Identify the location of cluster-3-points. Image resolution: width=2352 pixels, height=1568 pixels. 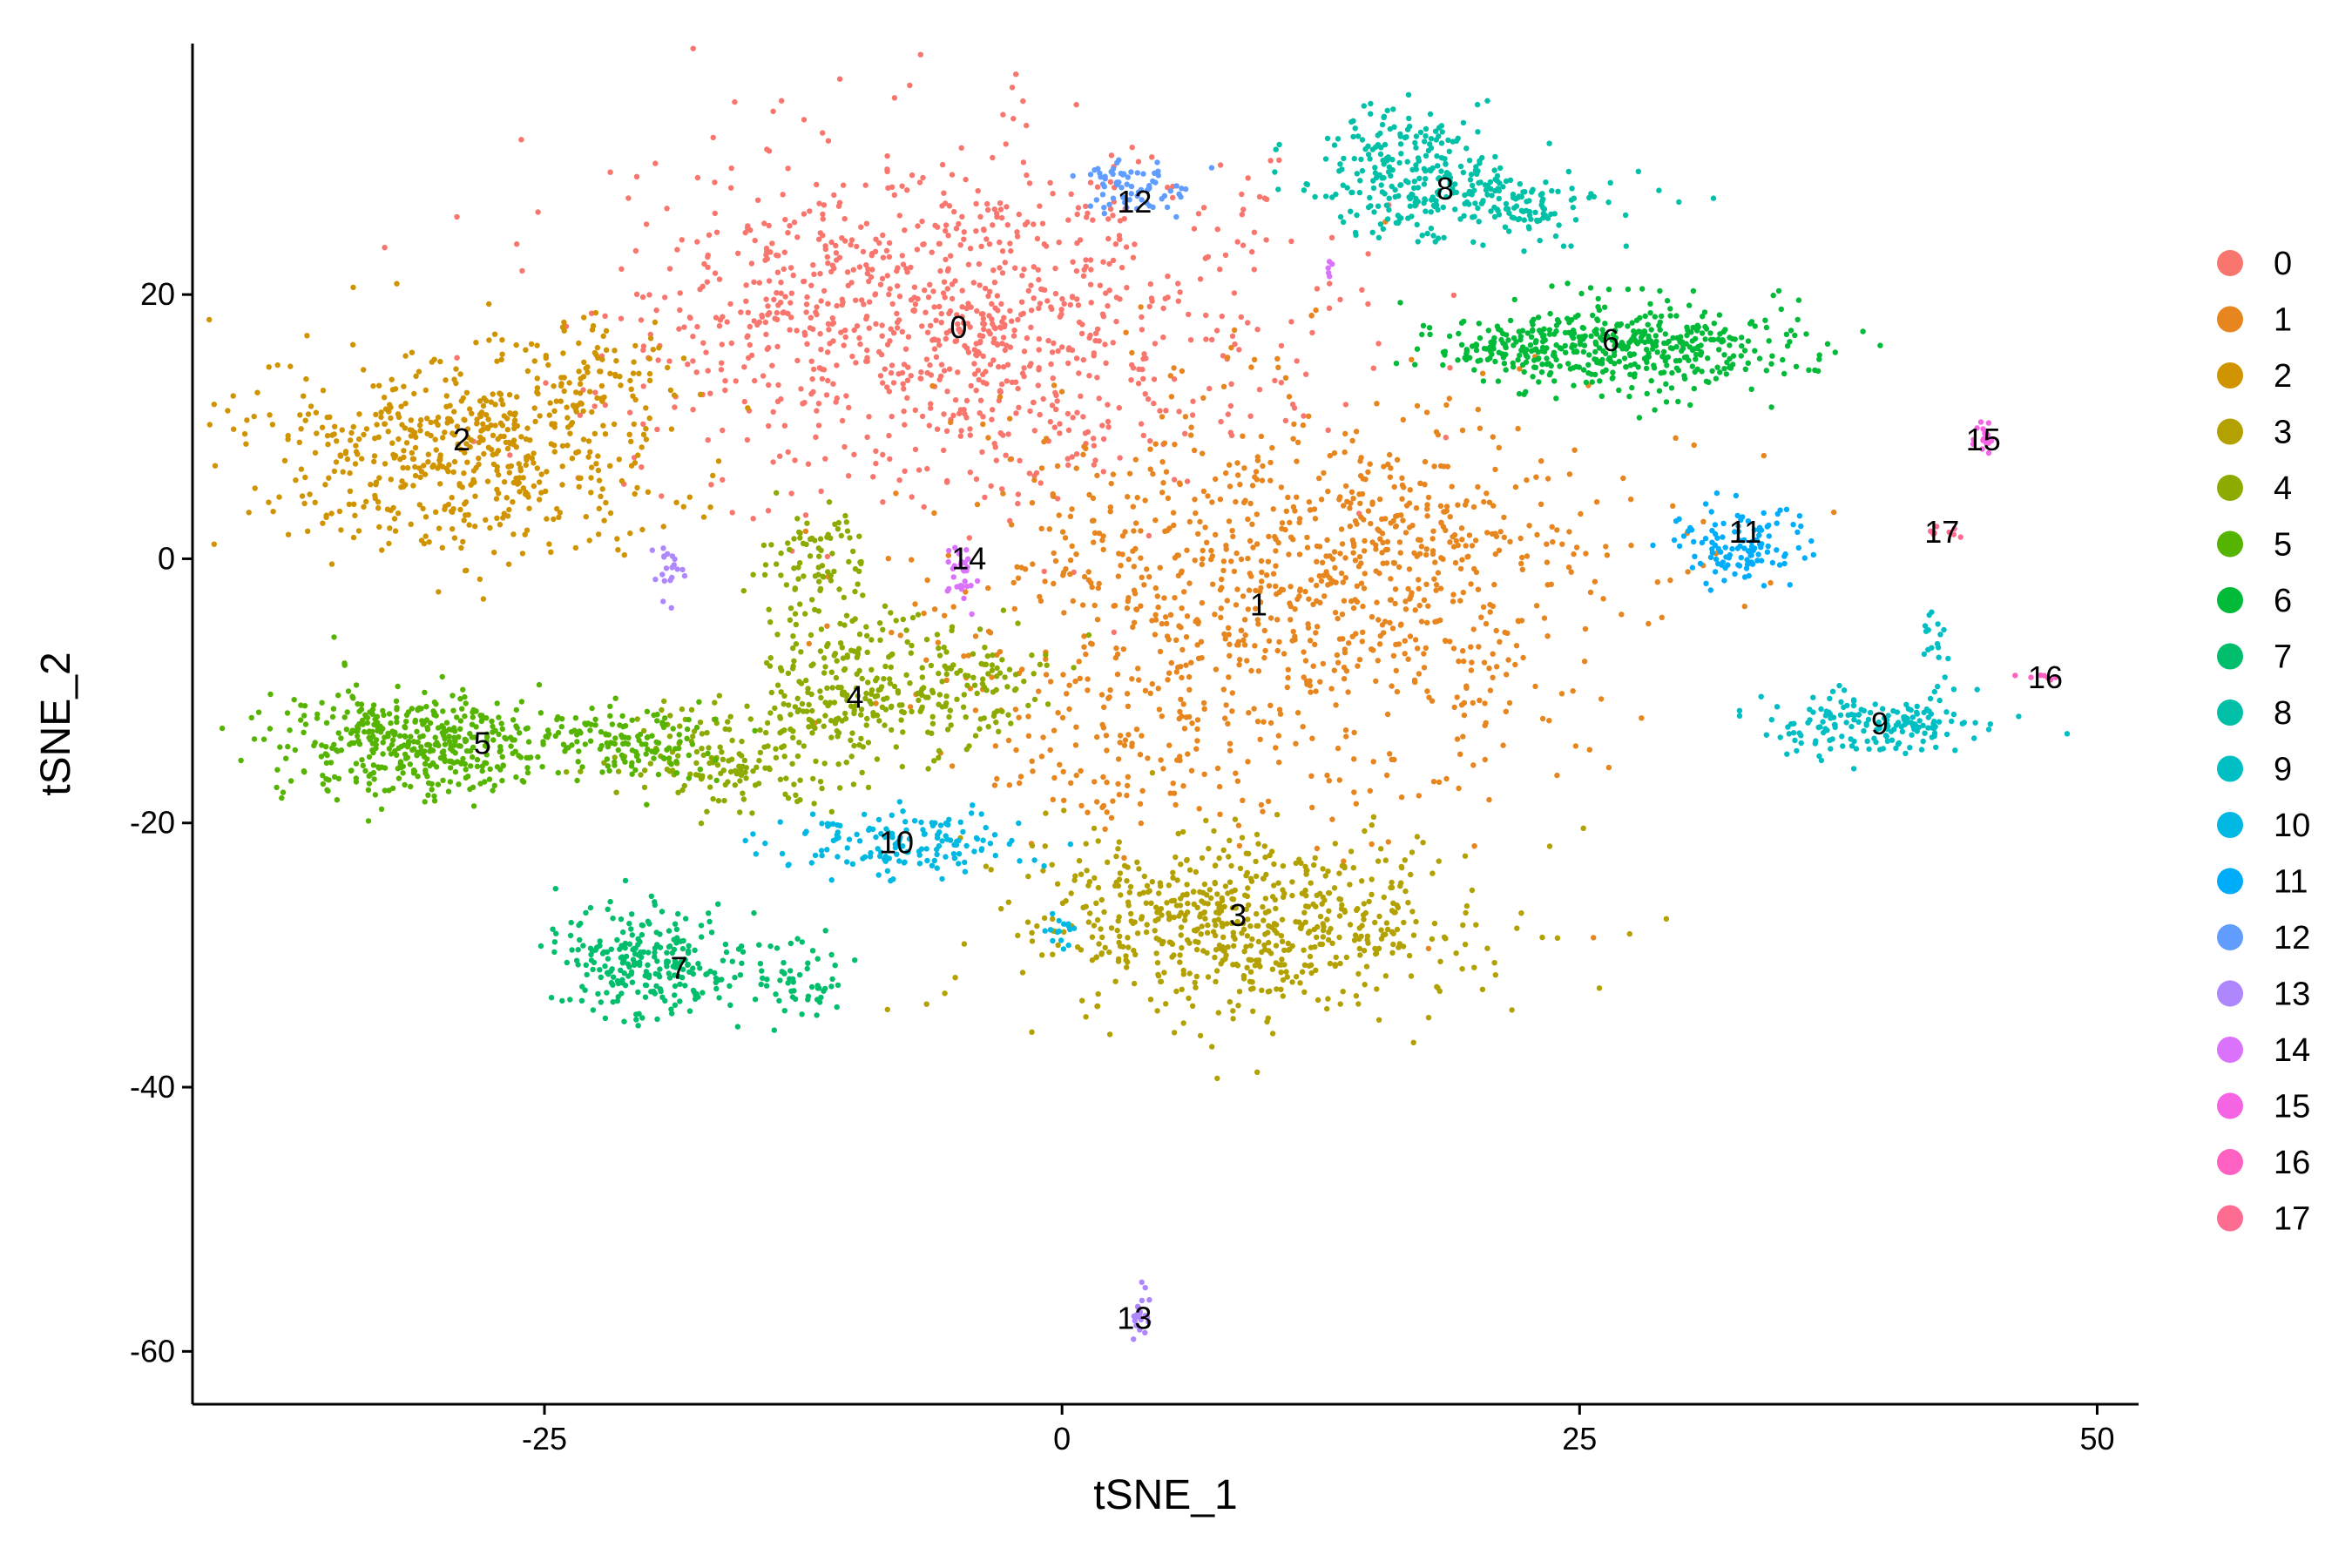
(1277, 926).